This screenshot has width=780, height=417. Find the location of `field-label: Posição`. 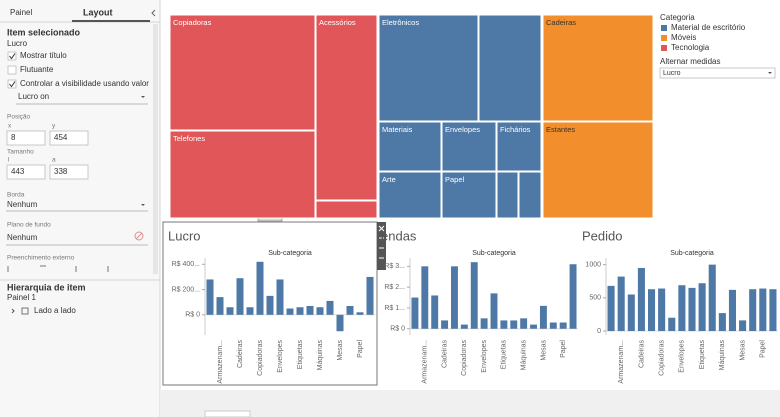

field-label: Posição is located at coordinates (19, 117).